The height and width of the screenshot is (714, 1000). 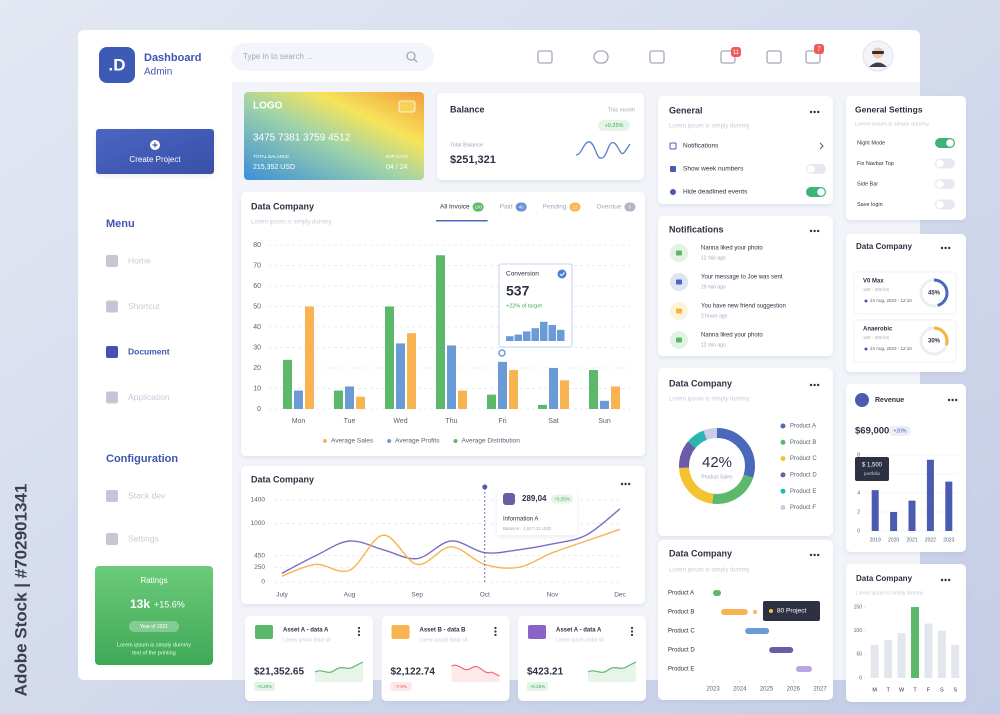 What do you see at coordinates (717, 466) in the screenshot?
I see `pie-slice` at bounding box center [717, 466].